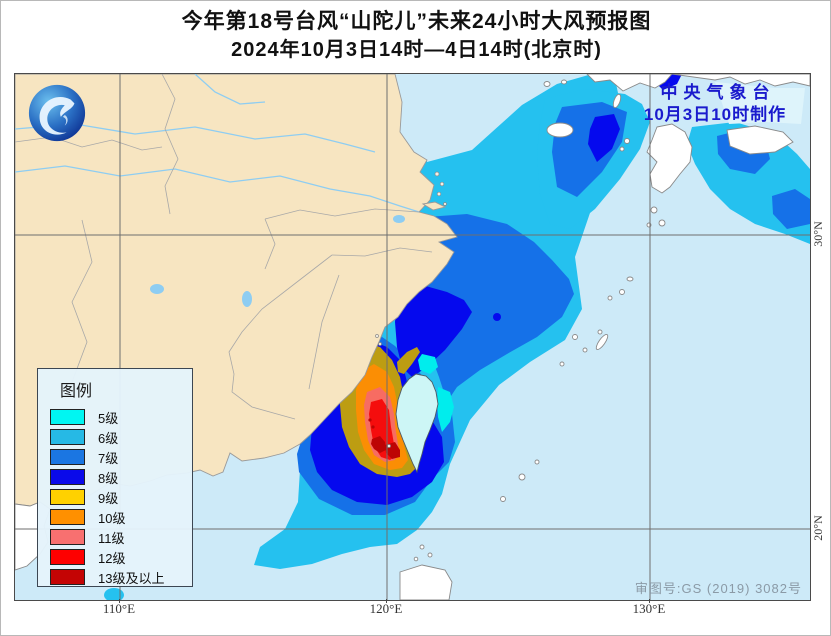 The image size is (831, 636). Describe the element at coordinates (715, 104) in the screenshot. I see `producer-stamp: 中央气象台 10月3日10时制作` at that location.